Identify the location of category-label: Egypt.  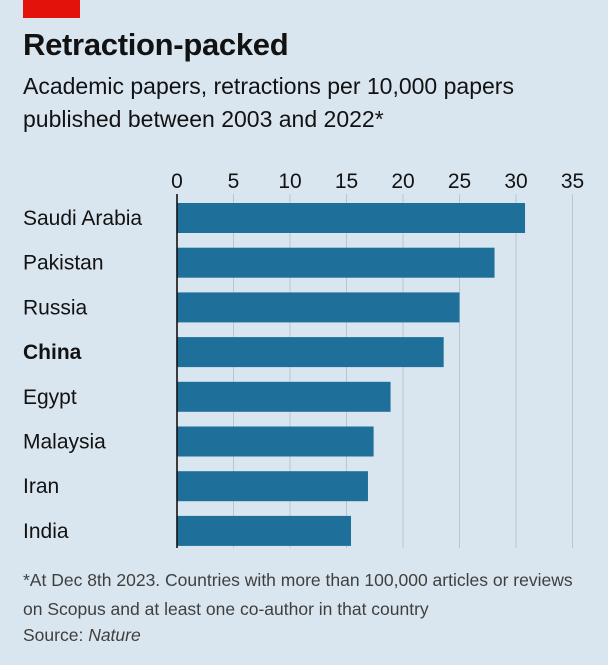
(50, 397).